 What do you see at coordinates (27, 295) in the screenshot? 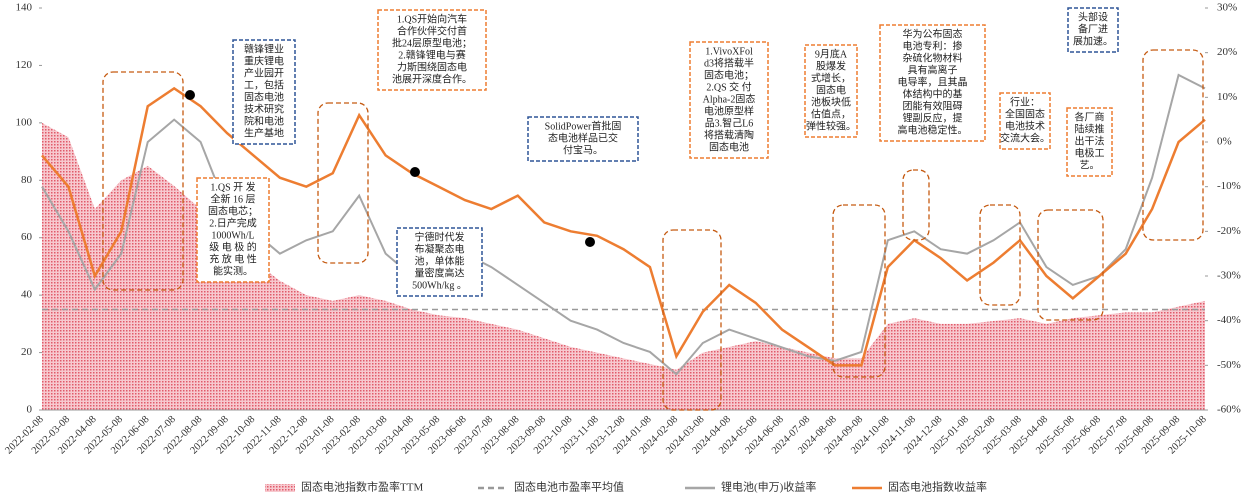
I see `y-tick-label: 40` at bounding box center [27, 295].